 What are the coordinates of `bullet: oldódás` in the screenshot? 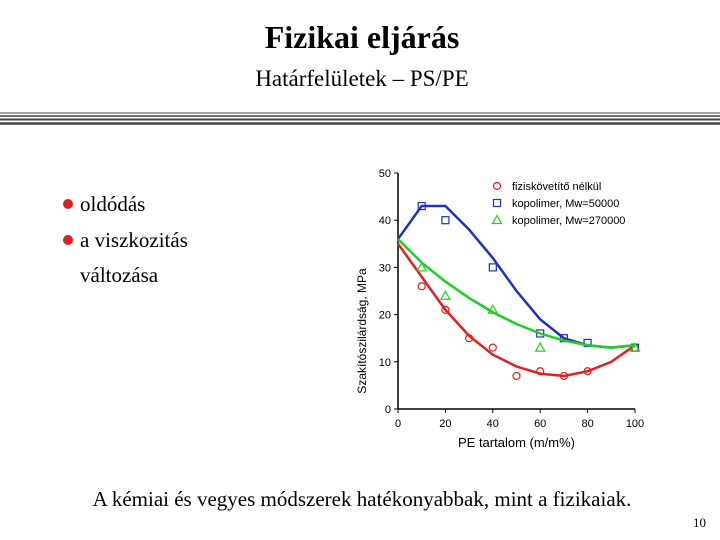 It's located at (112, 204).